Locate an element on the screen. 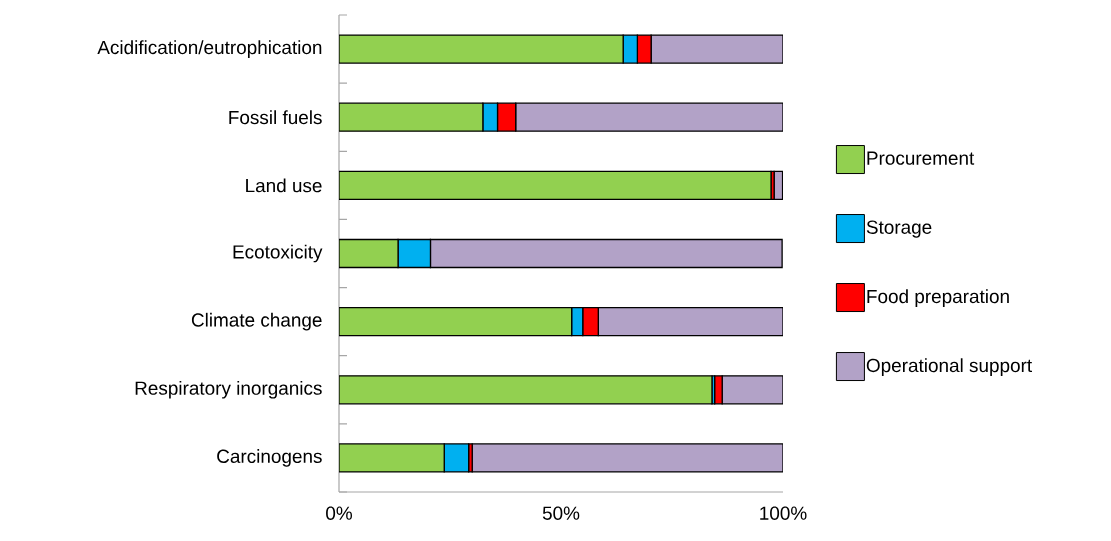 Image resolution: width=1111 pixels, height=541 pixels. legend-label: Operational support is located at coordinates (949, 367).